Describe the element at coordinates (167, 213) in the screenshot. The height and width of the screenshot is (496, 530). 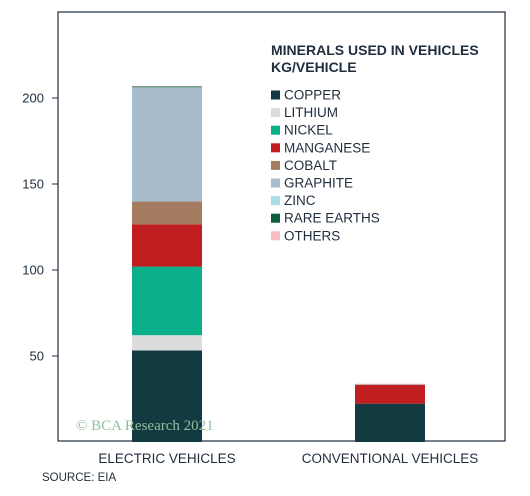
I see `bar-0-cobalt` at that location.